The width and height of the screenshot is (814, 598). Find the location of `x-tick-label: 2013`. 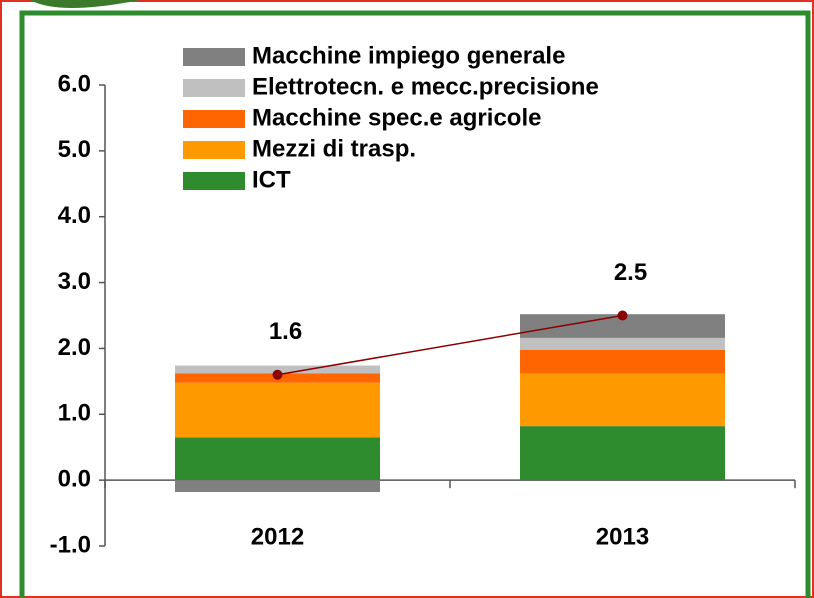

x-tick-label: 2013 is located at coordinates (622, 536).